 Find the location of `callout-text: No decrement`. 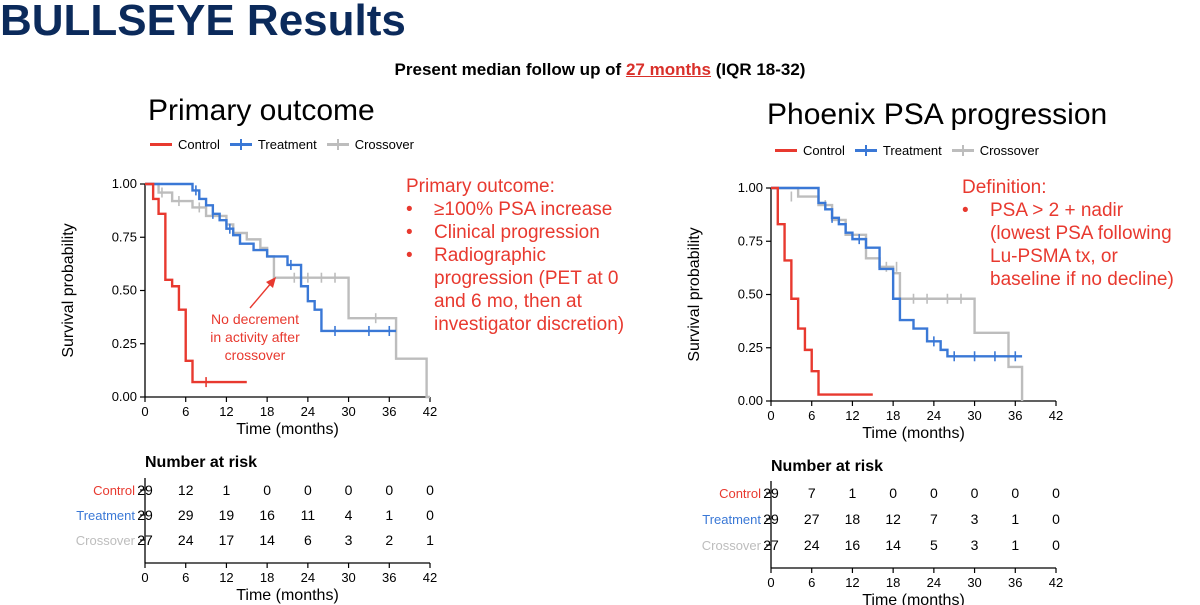

callout-text: No decrement is located at coordinates (255, 319).